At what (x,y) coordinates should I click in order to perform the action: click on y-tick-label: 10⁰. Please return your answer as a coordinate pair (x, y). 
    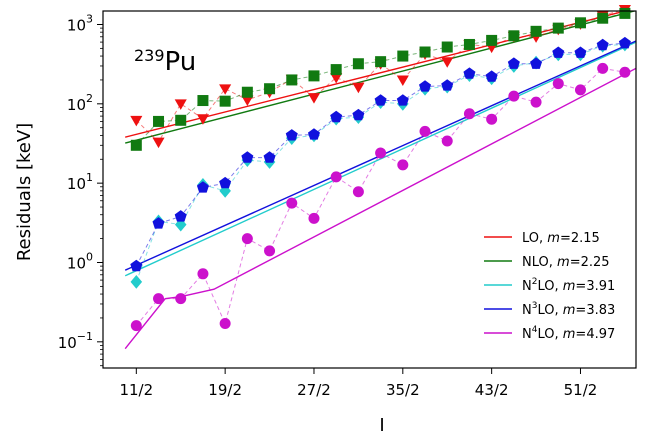
    Looking at the image, I should click on (80, 261).